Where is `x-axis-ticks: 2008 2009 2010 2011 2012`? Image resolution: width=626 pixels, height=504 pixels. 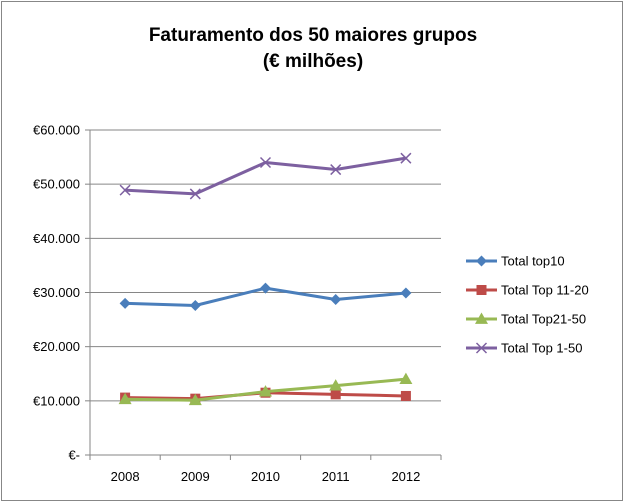
x-axis-ticks: 2008 2009 2010 2011 2012 is located at coordinates (265, 469).